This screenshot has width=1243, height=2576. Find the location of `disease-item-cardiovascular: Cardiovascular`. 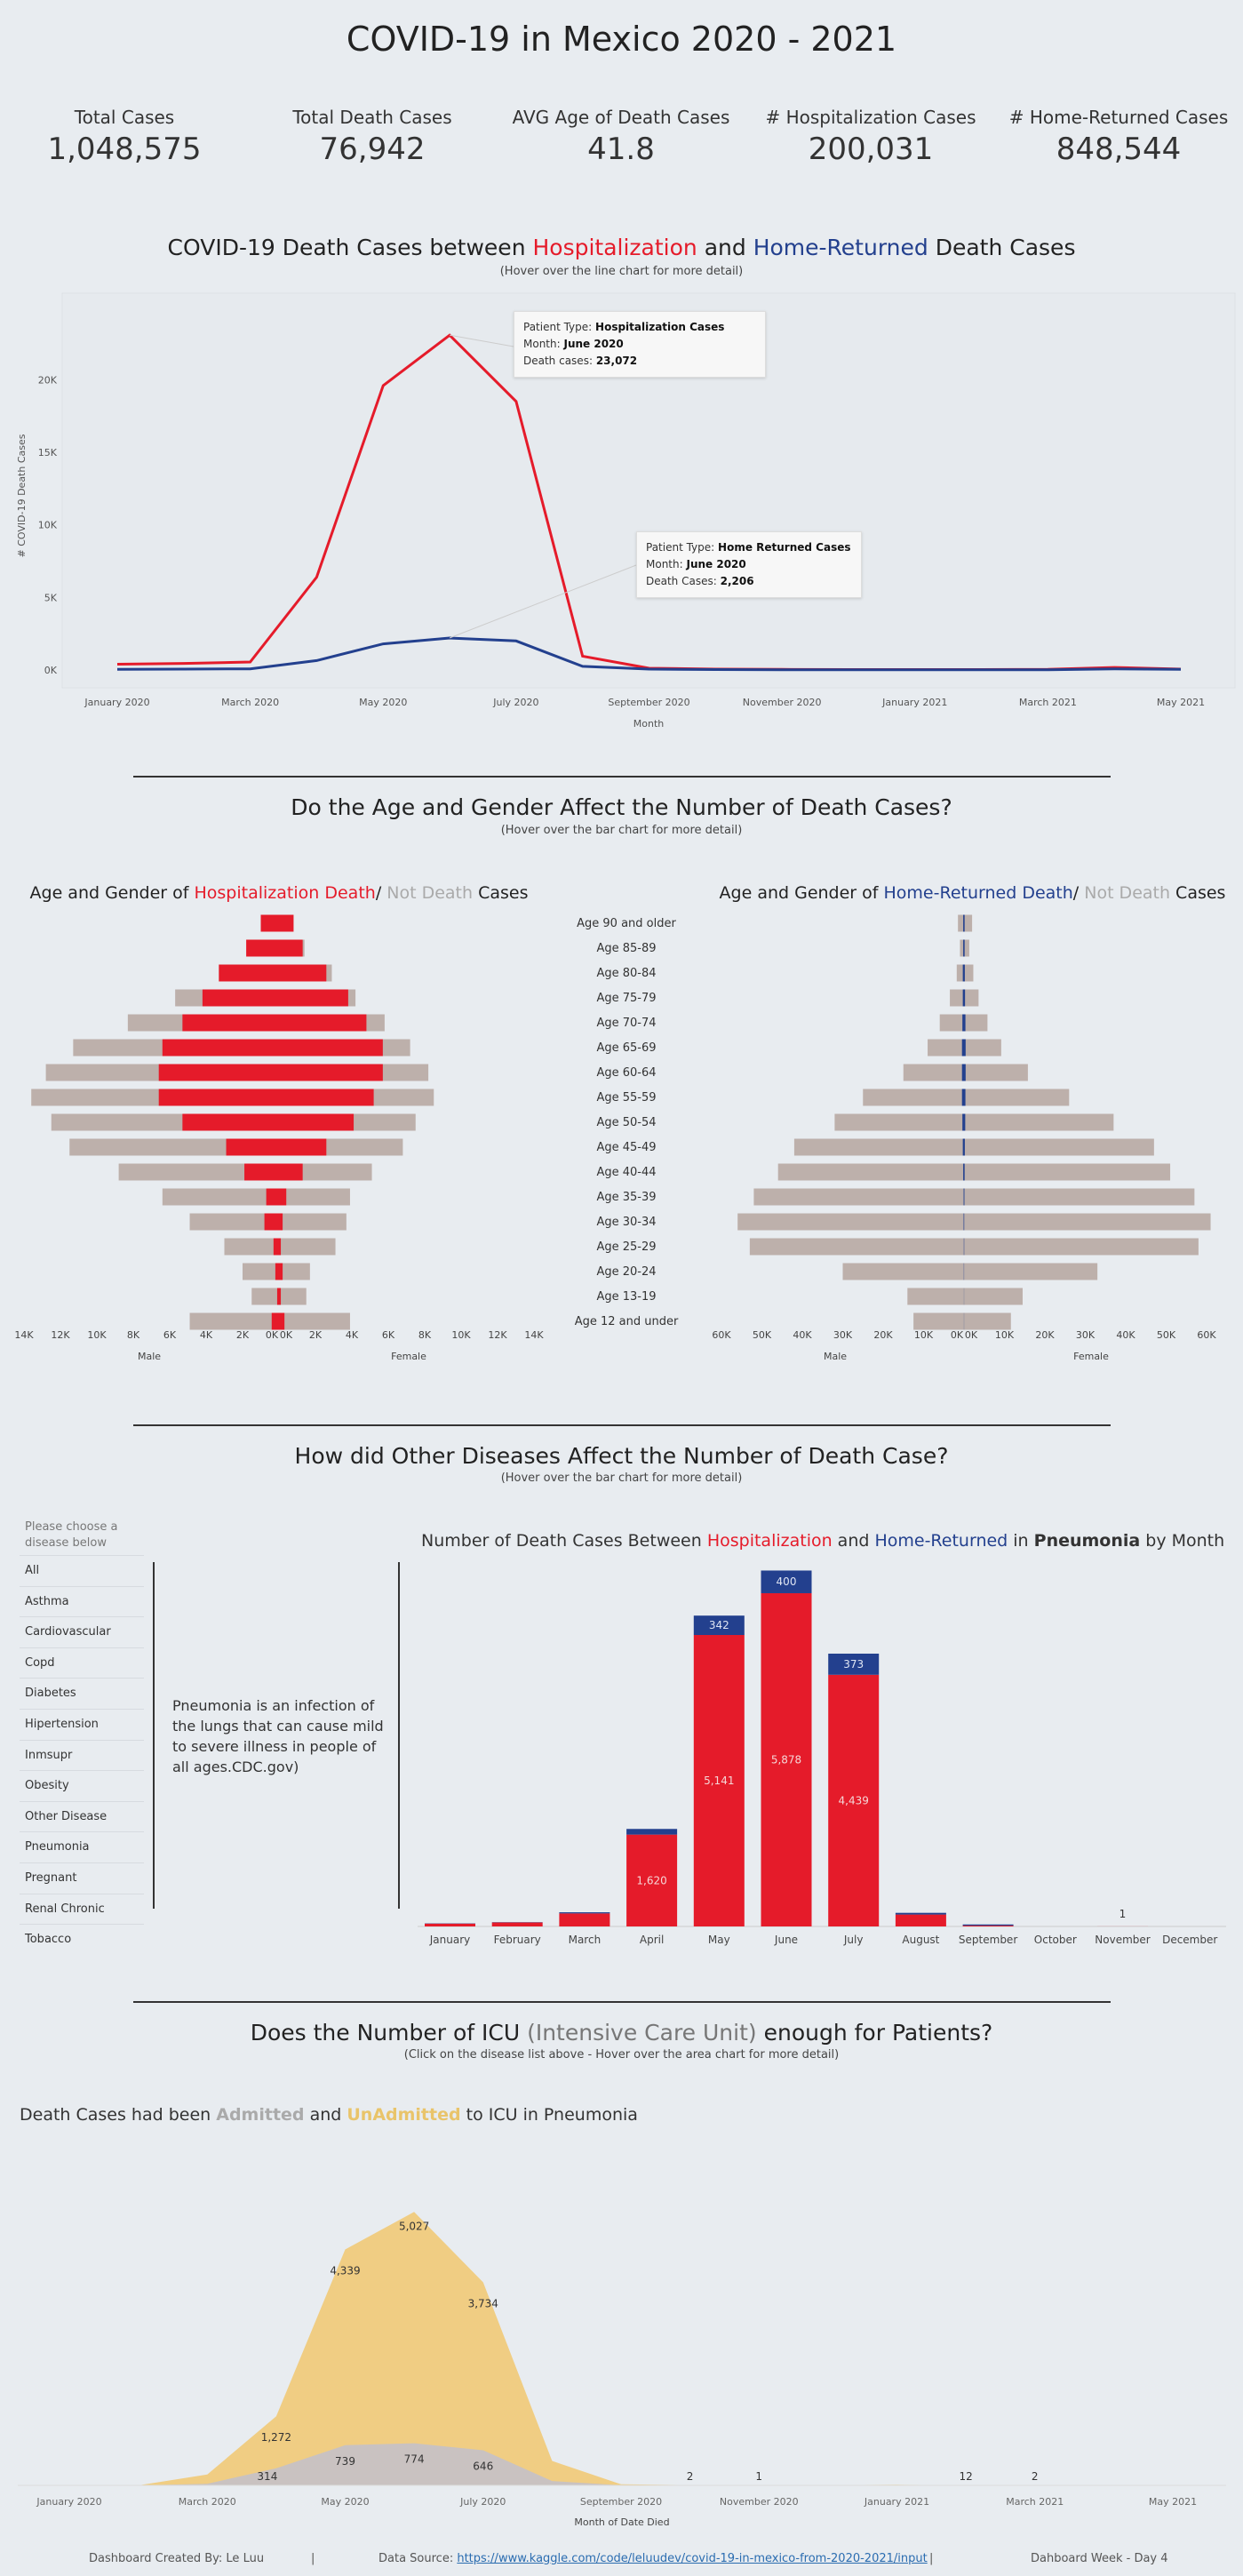

disease-item-cardiovascular: Cardiovascular is located at coordinates (82, 1631).